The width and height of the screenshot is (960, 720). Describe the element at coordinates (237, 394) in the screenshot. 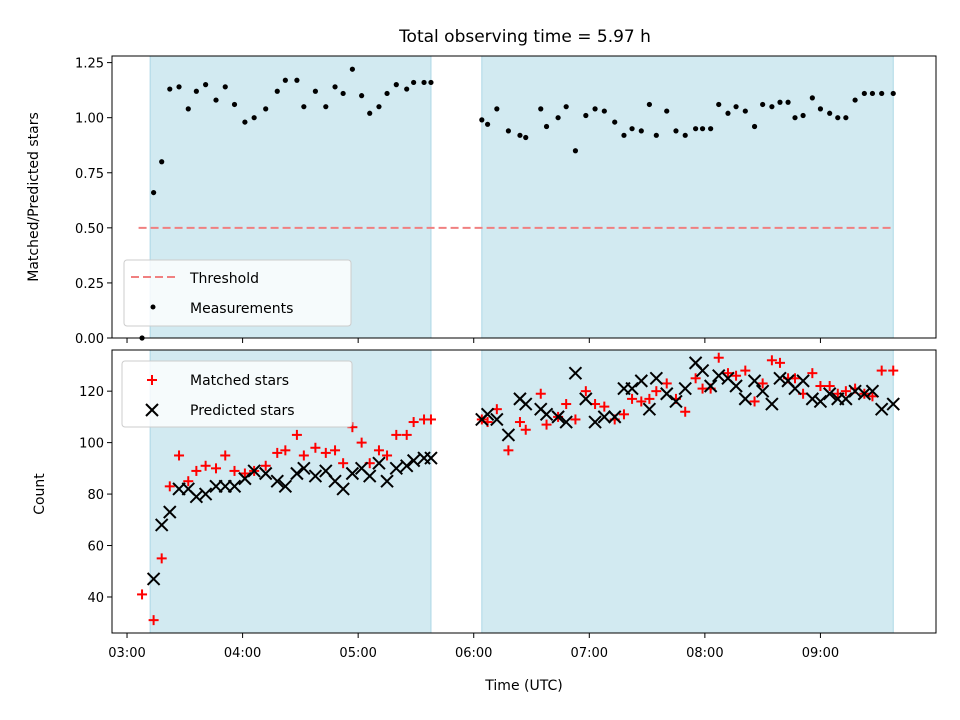

I see `counts-legend: Matched stars Predicted stars` at that location.